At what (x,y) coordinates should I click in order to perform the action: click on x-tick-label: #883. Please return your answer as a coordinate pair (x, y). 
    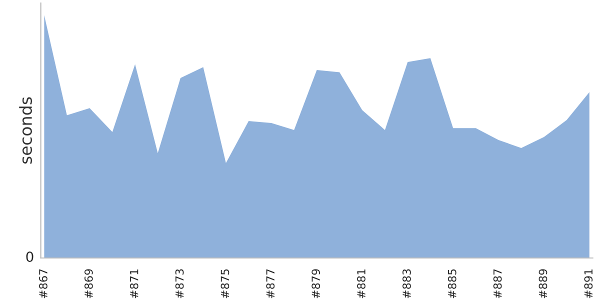
    Looking at the image, I should click on (406, 283).